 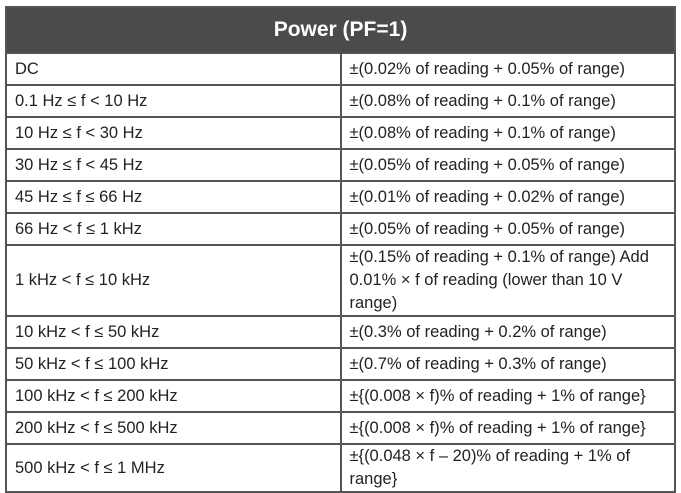 I want to click on frequency-cell: 50 kHz < f ≤ 100 kHz, so click(x=173, y=364).